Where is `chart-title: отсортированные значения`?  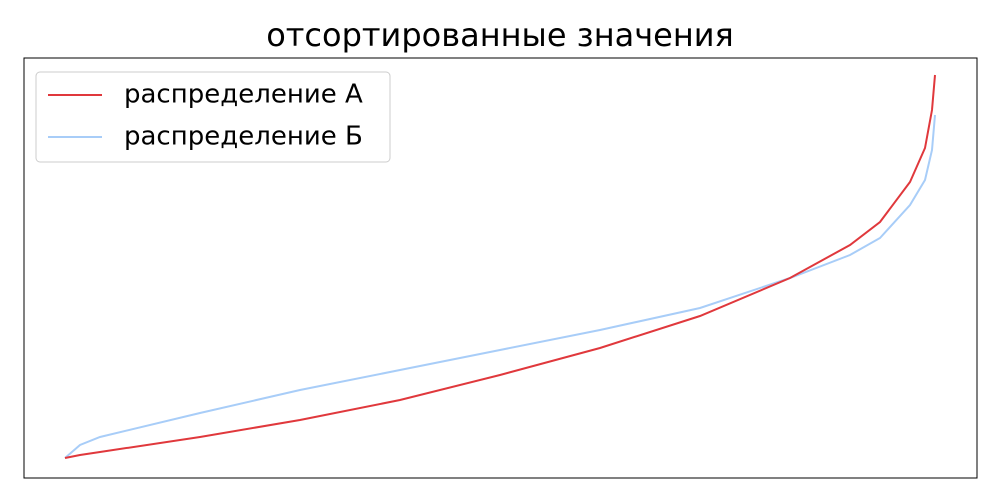 chart-title: отсортированные значения is located at coordinates (500, 35).